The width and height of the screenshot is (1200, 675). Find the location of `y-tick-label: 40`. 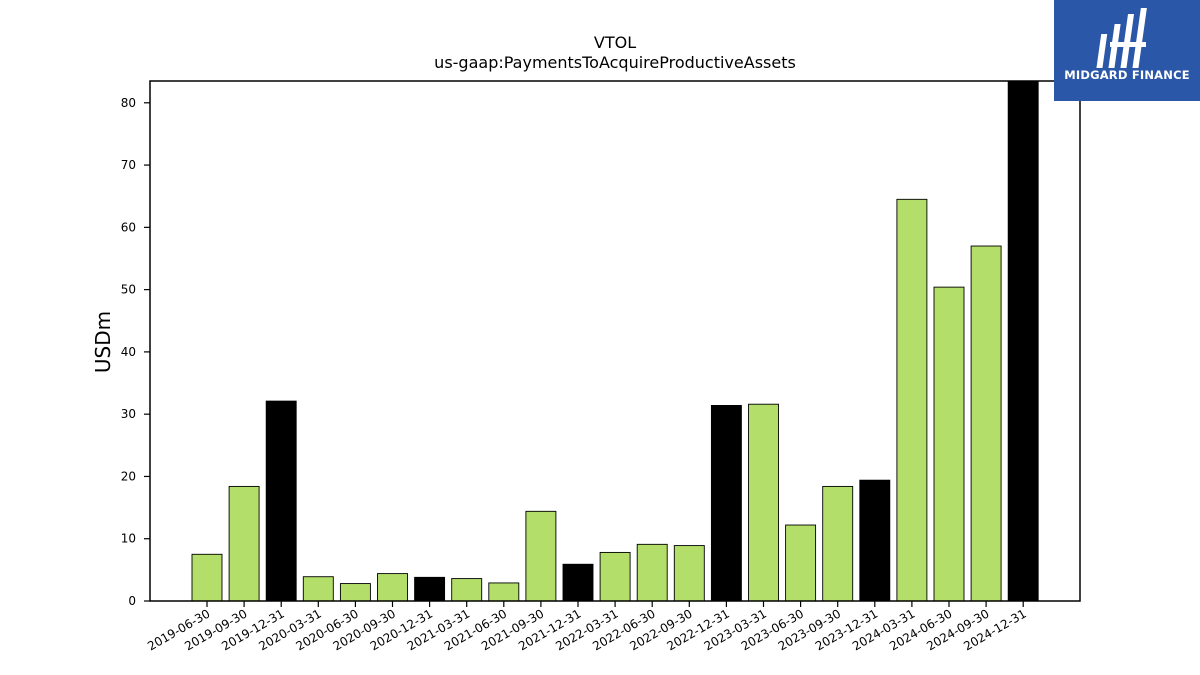

y-tick-label: 40 is located at coordinates (128, 352).